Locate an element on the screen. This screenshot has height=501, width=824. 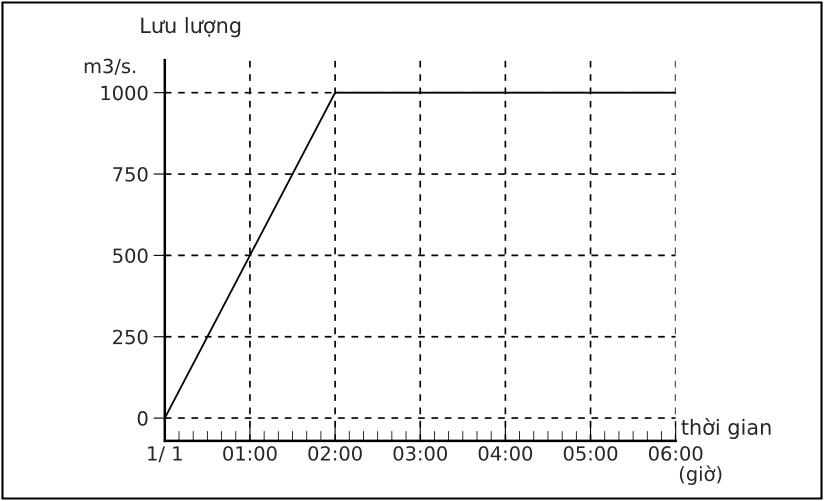
x-tick-label: 06:00 is located at coordinates (675, 453).